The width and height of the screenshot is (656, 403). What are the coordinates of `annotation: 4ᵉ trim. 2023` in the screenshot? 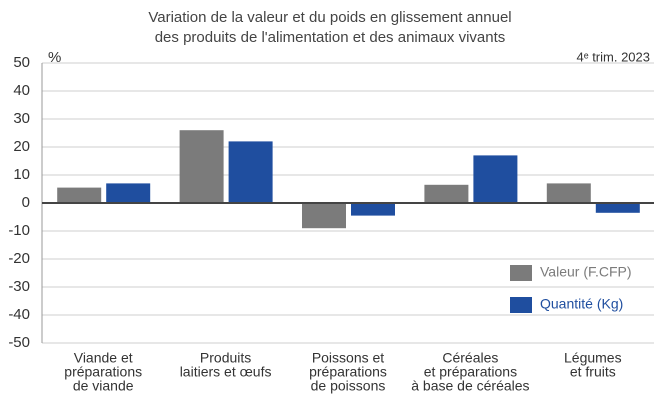 It's located at (613, 56).